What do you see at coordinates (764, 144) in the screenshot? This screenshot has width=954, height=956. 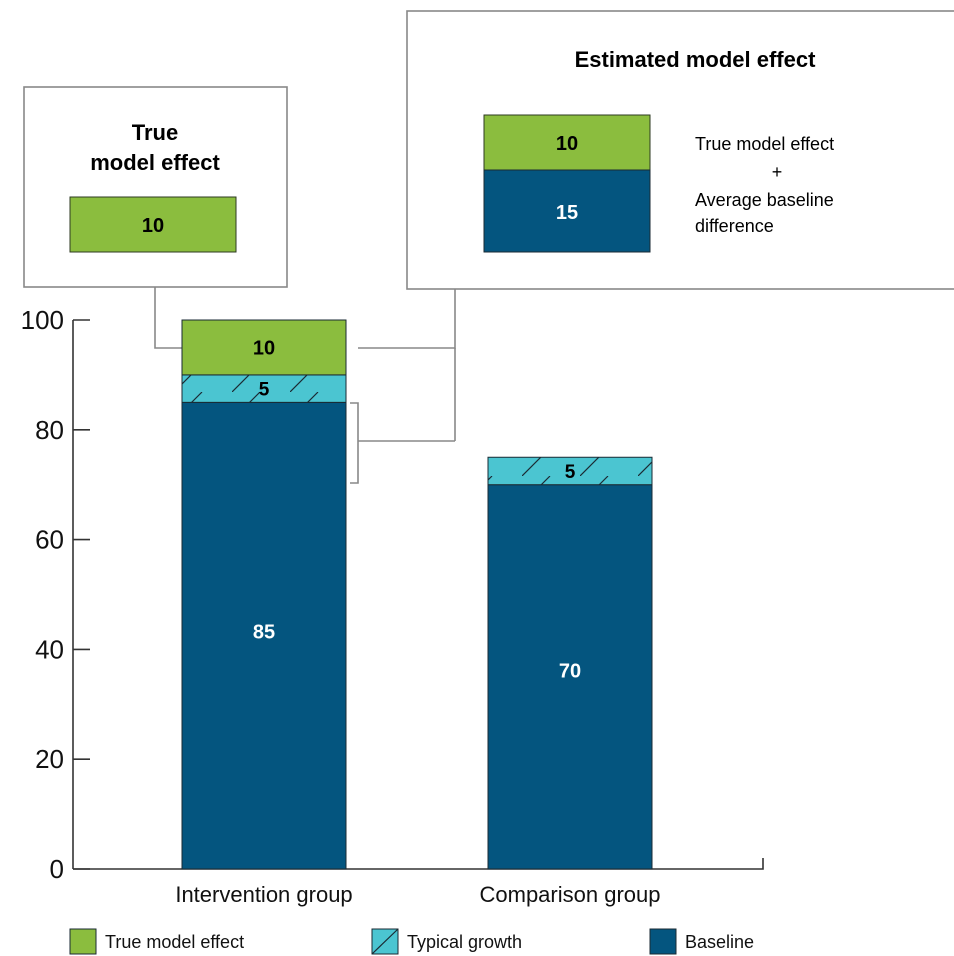 I see `estimated-effect-note-line1: True model effect` at bounding box center [764, 144].